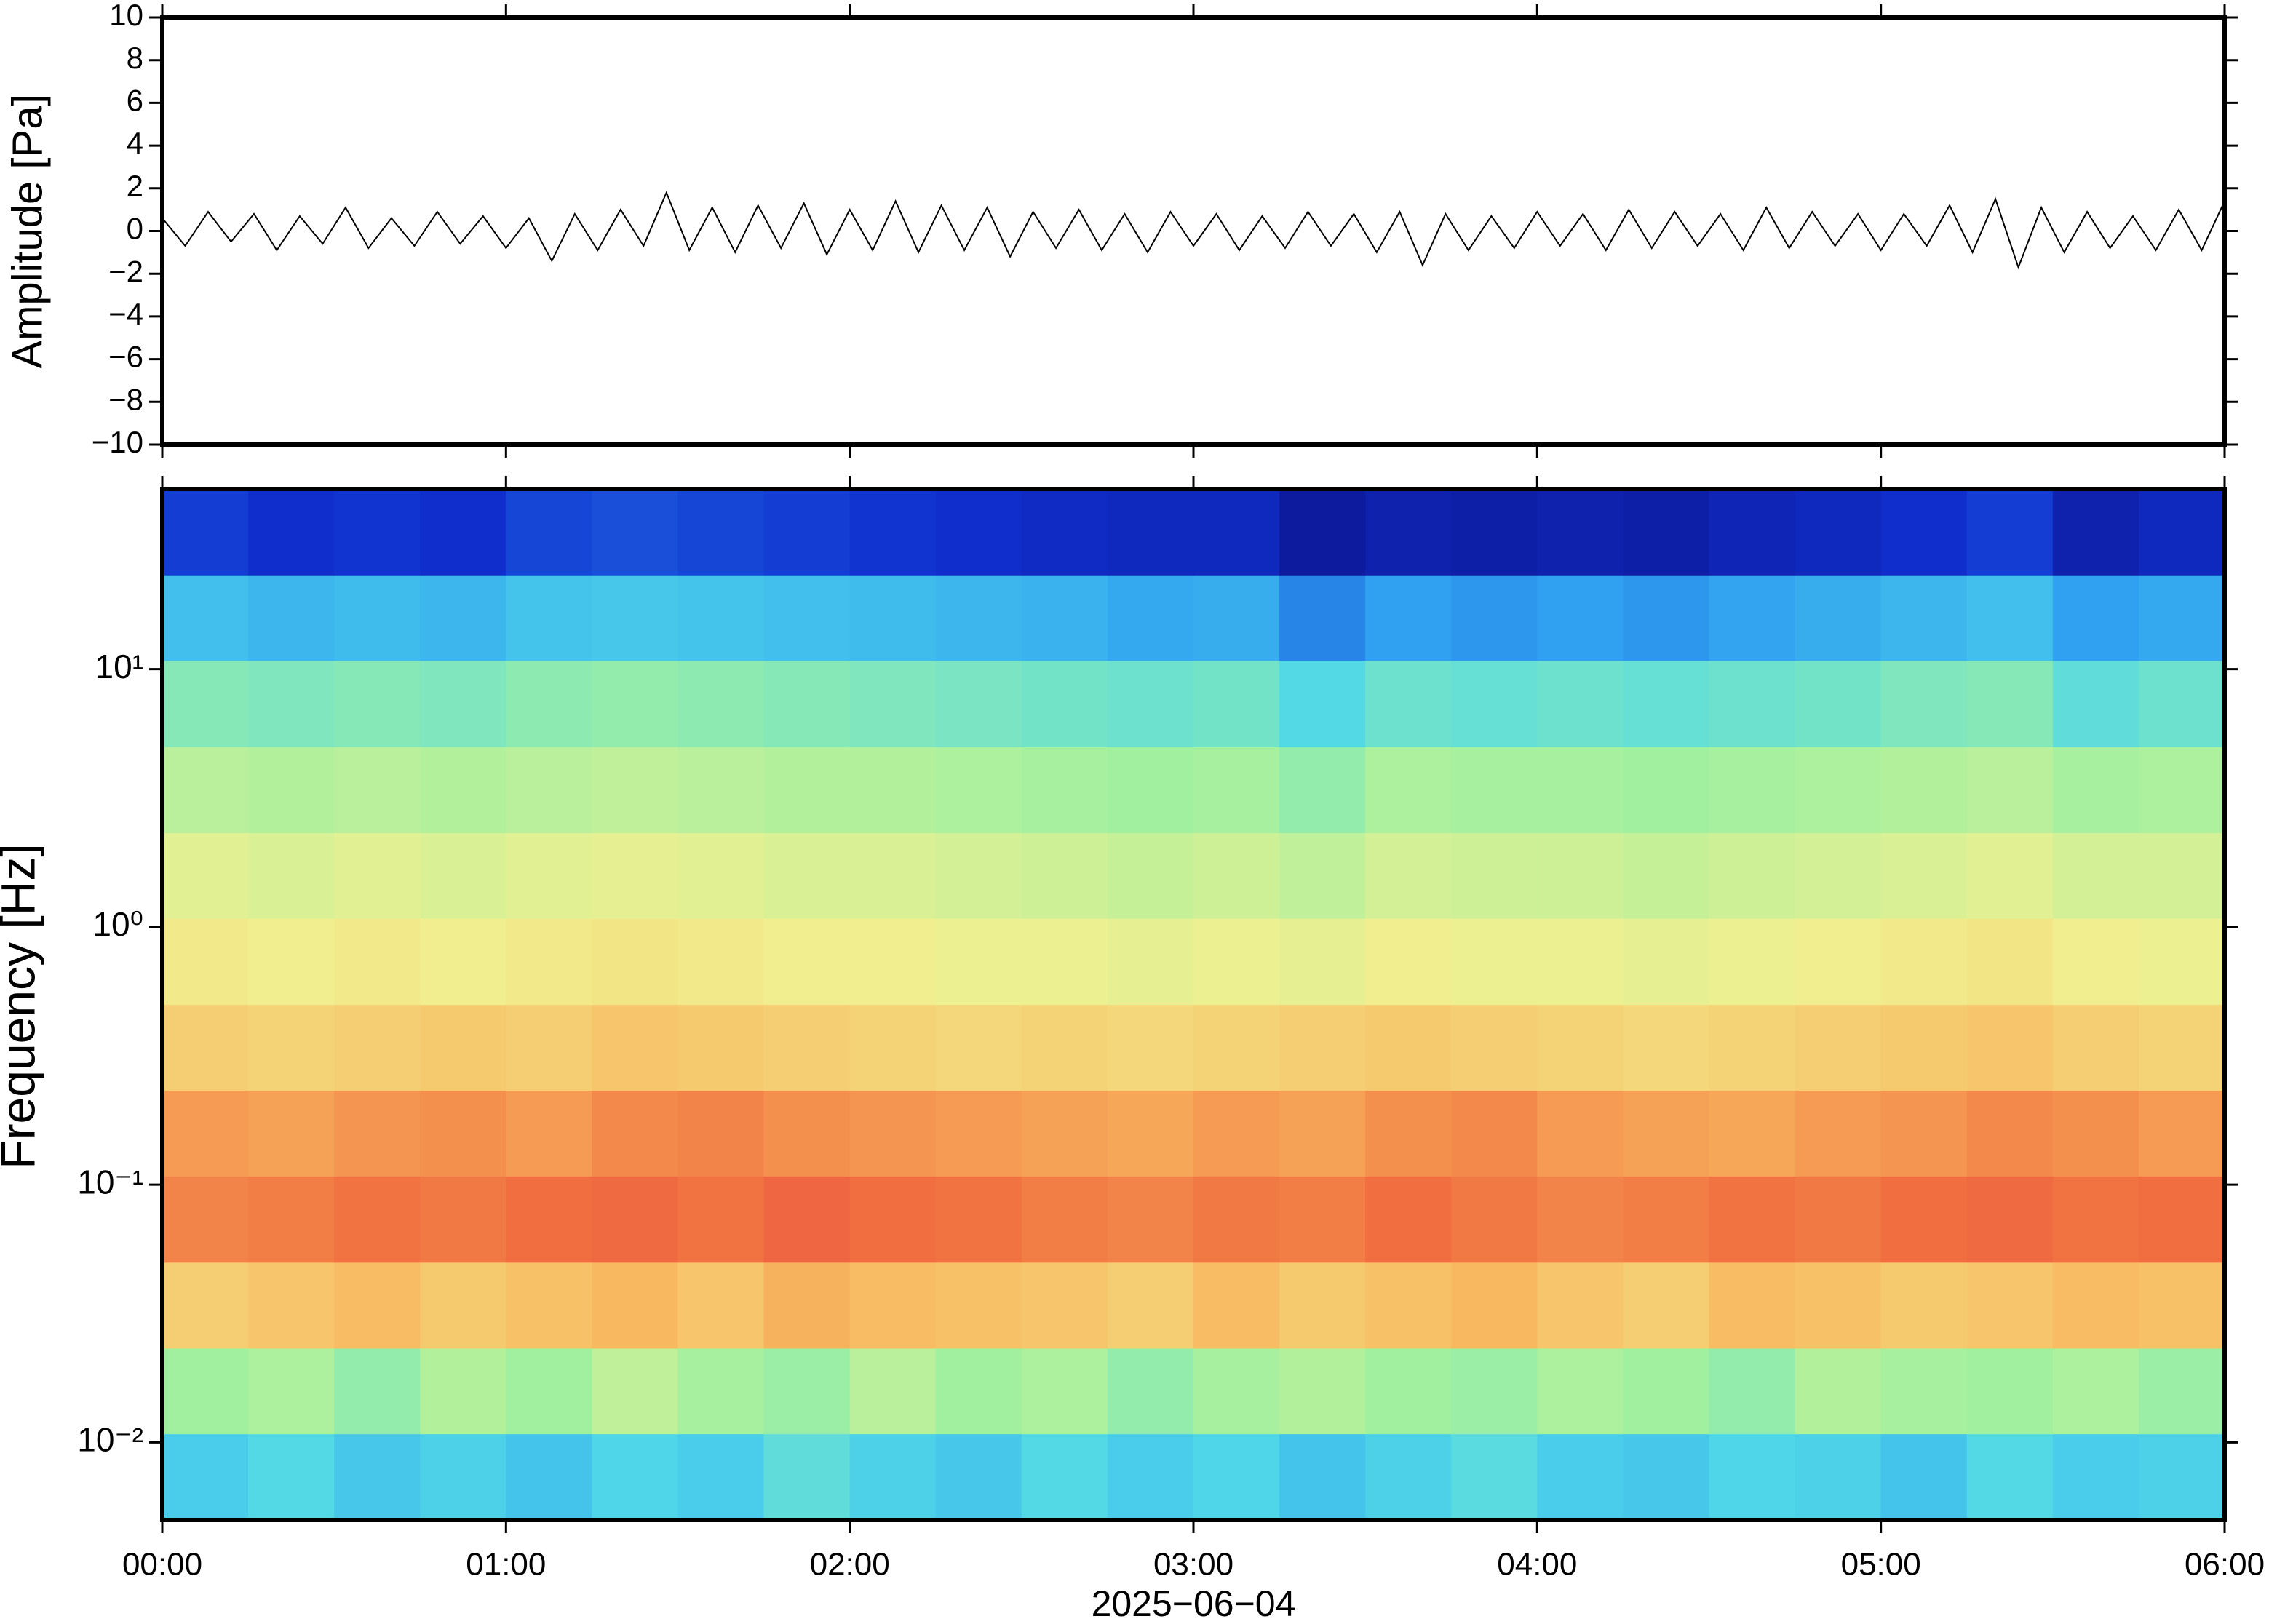  What do you see at coordinates (126, 357) in the screenshot?
I see `y-tick-label: −6` at bounding box center [126, 357].